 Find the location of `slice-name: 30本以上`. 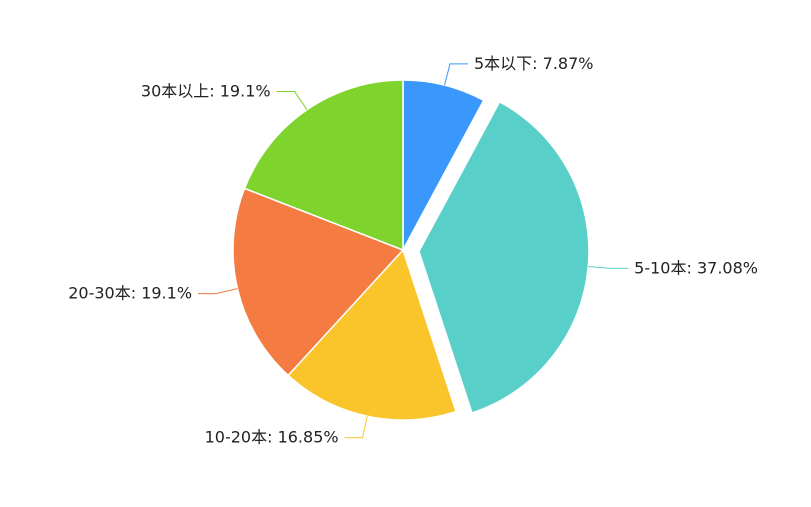

slice-name: 30本以上 is located at coordinates (175, 90).